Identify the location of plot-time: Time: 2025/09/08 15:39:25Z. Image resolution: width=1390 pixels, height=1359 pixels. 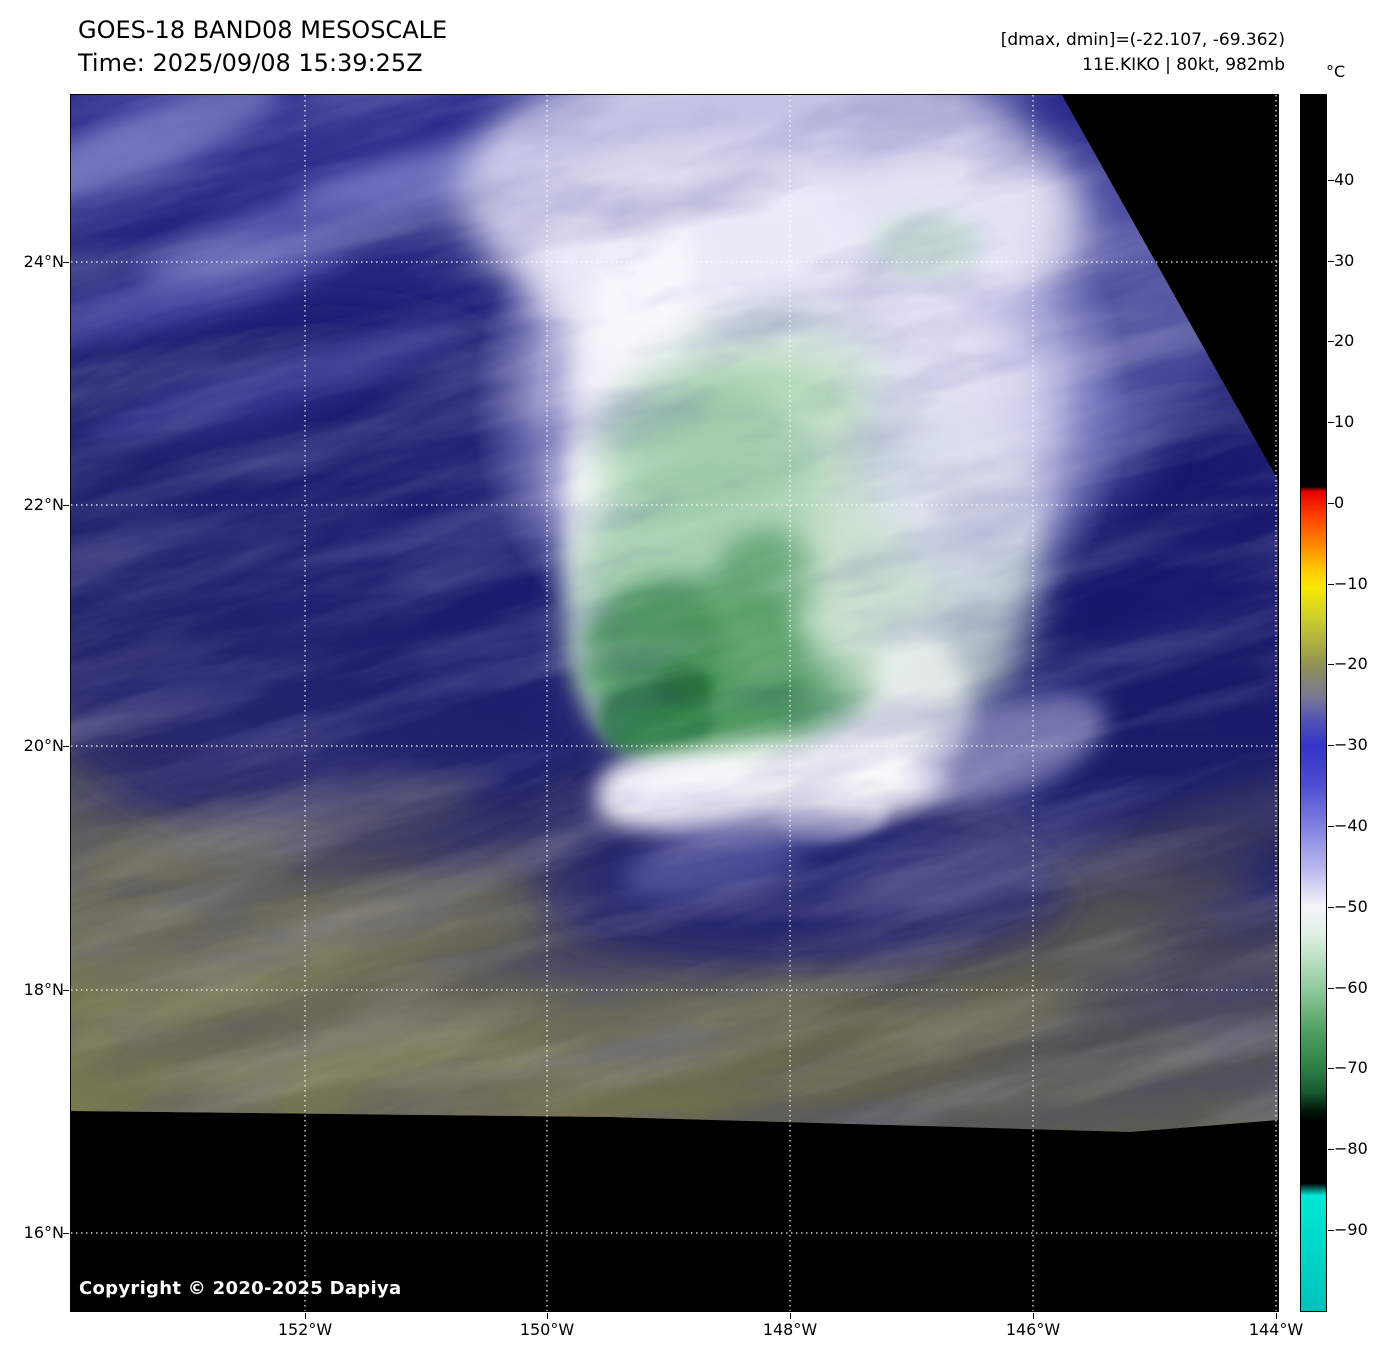
(250, 63).